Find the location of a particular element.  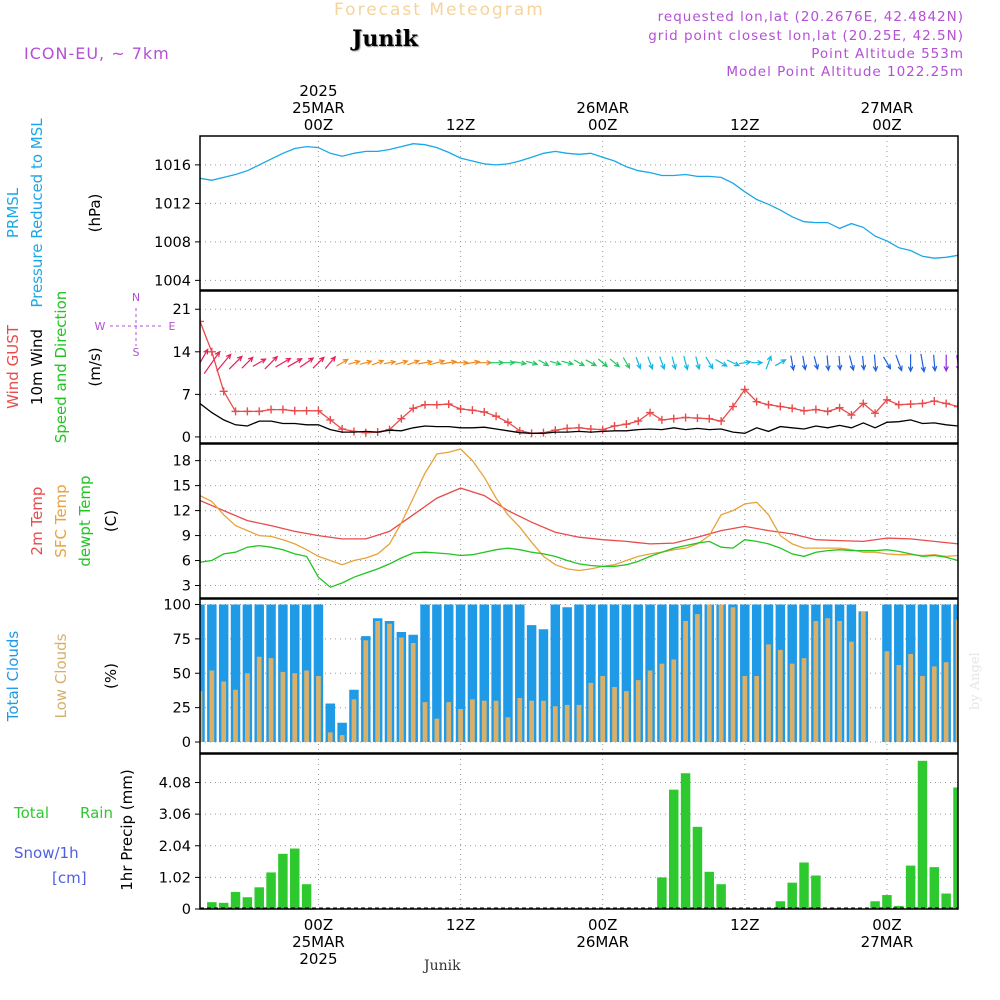

top-time-label: 25MAR is located at coordinates (318, 108).